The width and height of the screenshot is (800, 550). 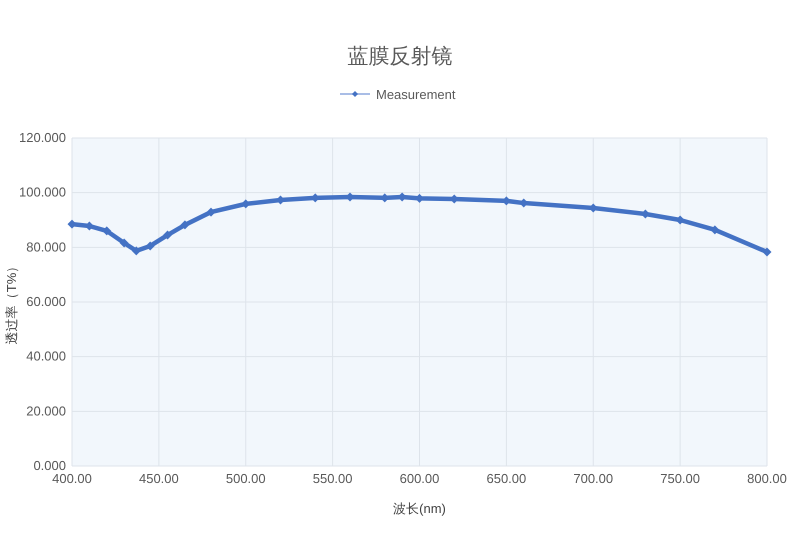 I want to click on y-tick-label: 0.000, so click(x=49, y=465).